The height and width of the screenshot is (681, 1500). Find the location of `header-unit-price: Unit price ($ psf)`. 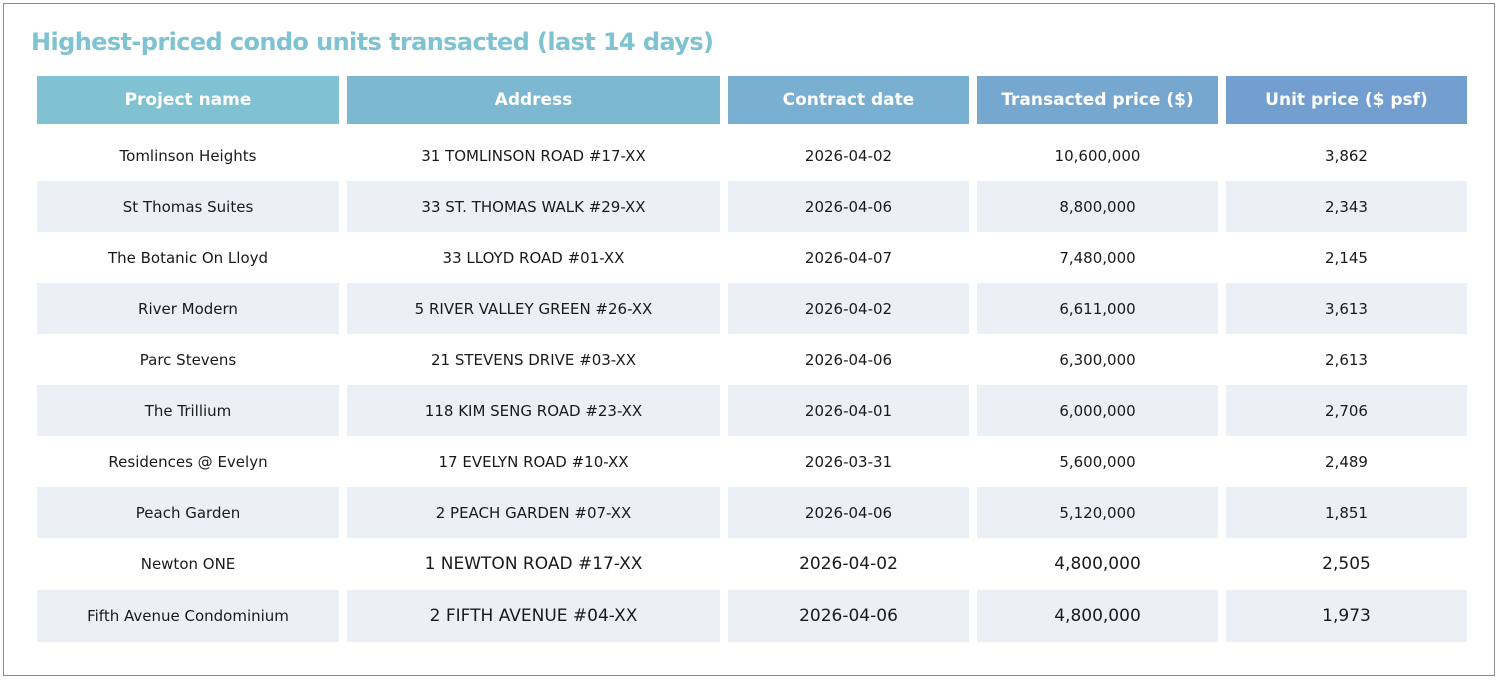

header-unit-price: Unit price ($ psf) is located at coordinates (1346, 103).